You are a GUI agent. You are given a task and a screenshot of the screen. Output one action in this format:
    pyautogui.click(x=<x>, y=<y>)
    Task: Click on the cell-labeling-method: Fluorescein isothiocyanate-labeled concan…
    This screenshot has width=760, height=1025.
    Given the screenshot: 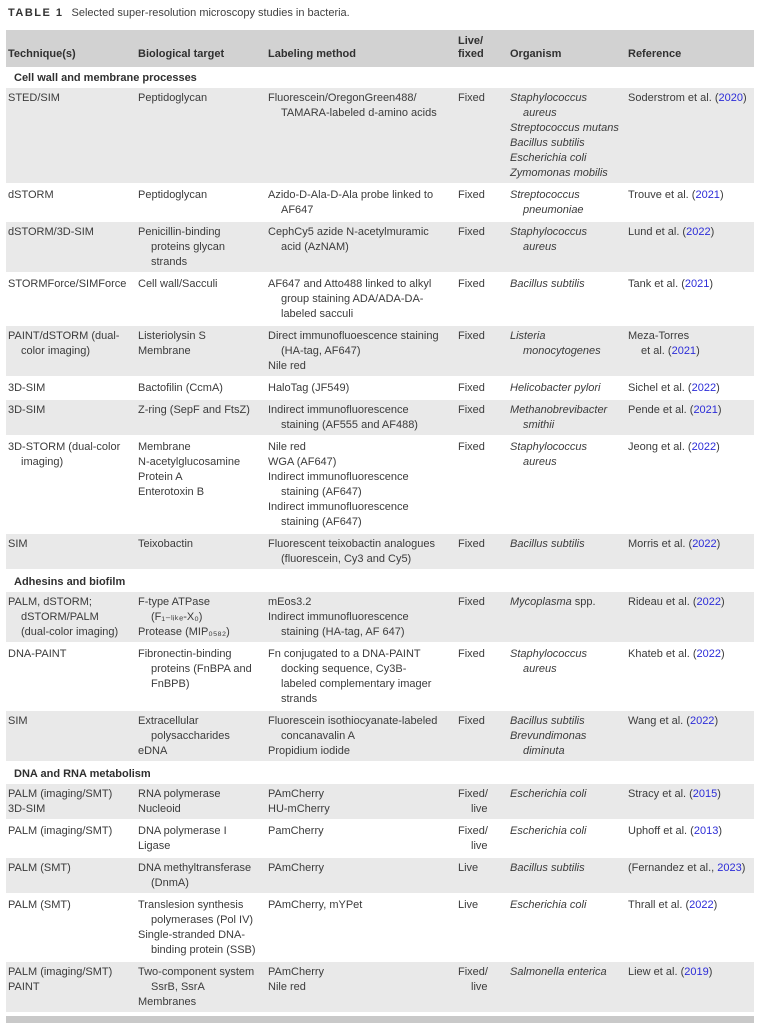 What is the action you would take?
    pyautogui.click(x=353, y=736)
    